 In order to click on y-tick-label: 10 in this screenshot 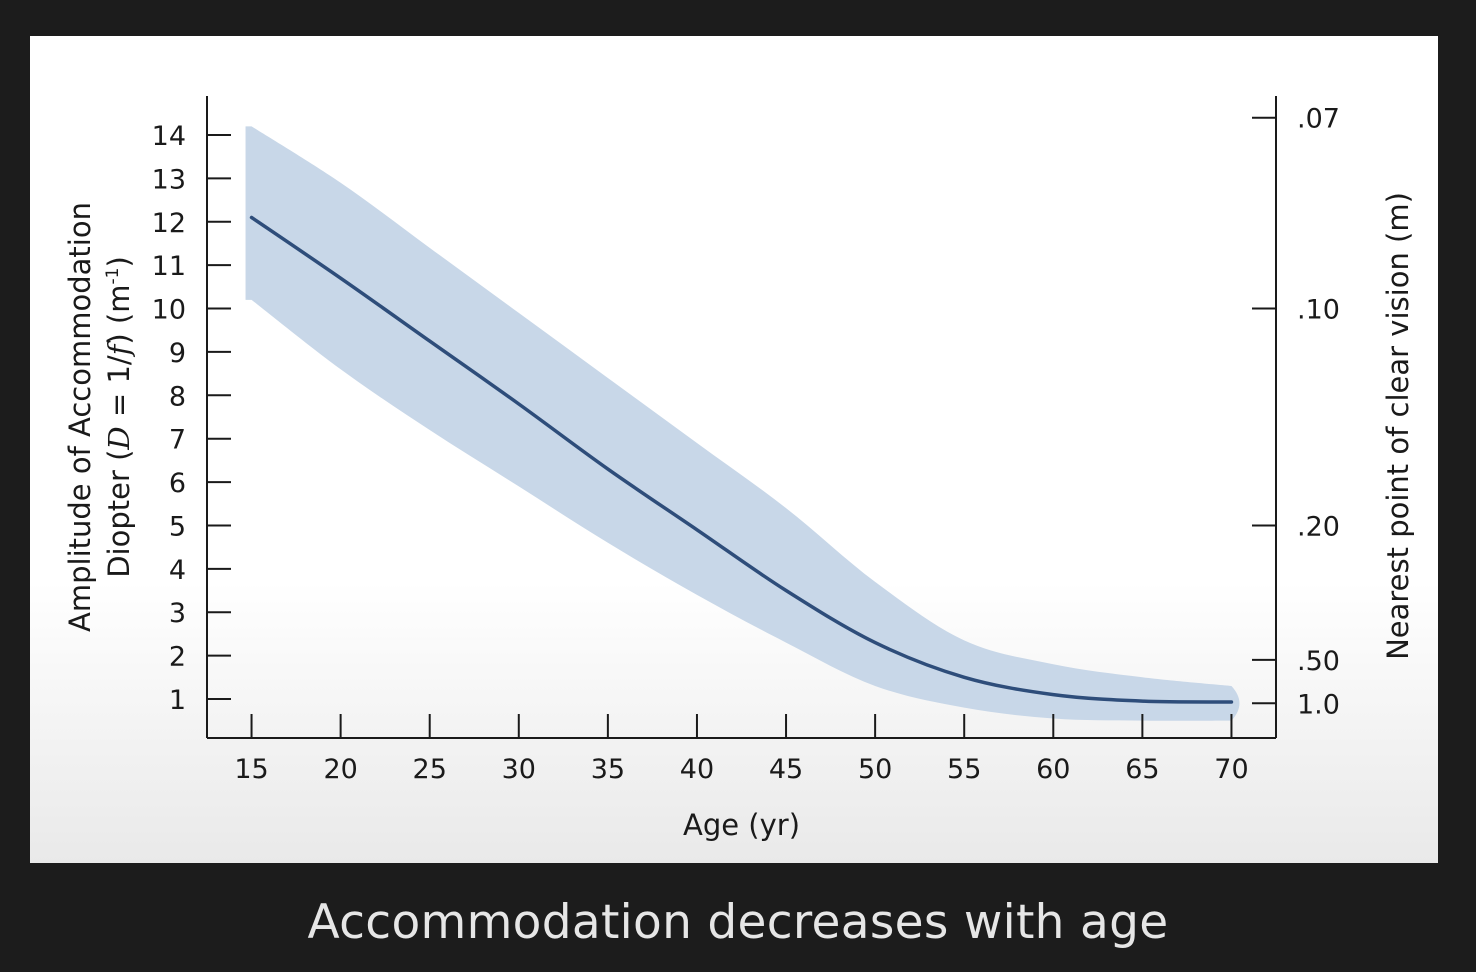, I will do `click(169, 310)`.